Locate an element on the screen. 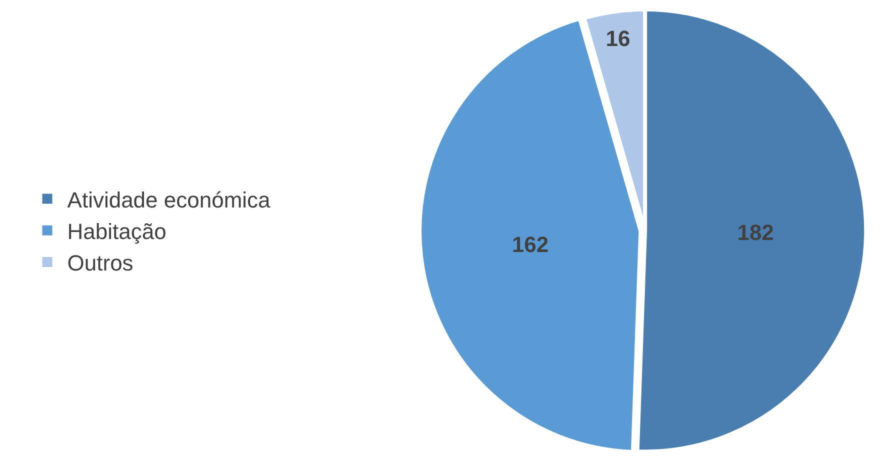 Image resolution: width=879 pixels, height=456 pixels. legend-label: Outros is located at coordinates (100, 263).